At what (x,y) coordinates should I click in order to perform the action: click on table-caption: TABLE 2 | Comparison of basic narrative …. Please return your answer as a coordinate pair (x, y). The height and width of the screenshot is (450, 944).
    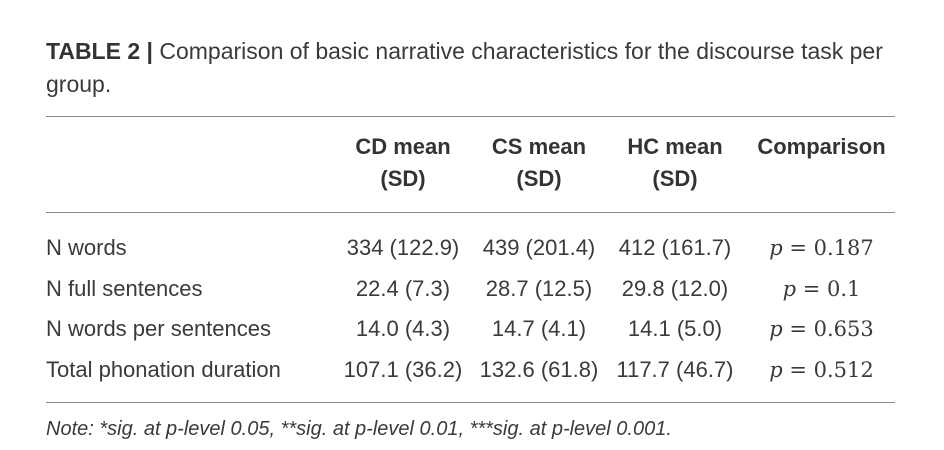
    Looking at the image, I should click on (476, 68).